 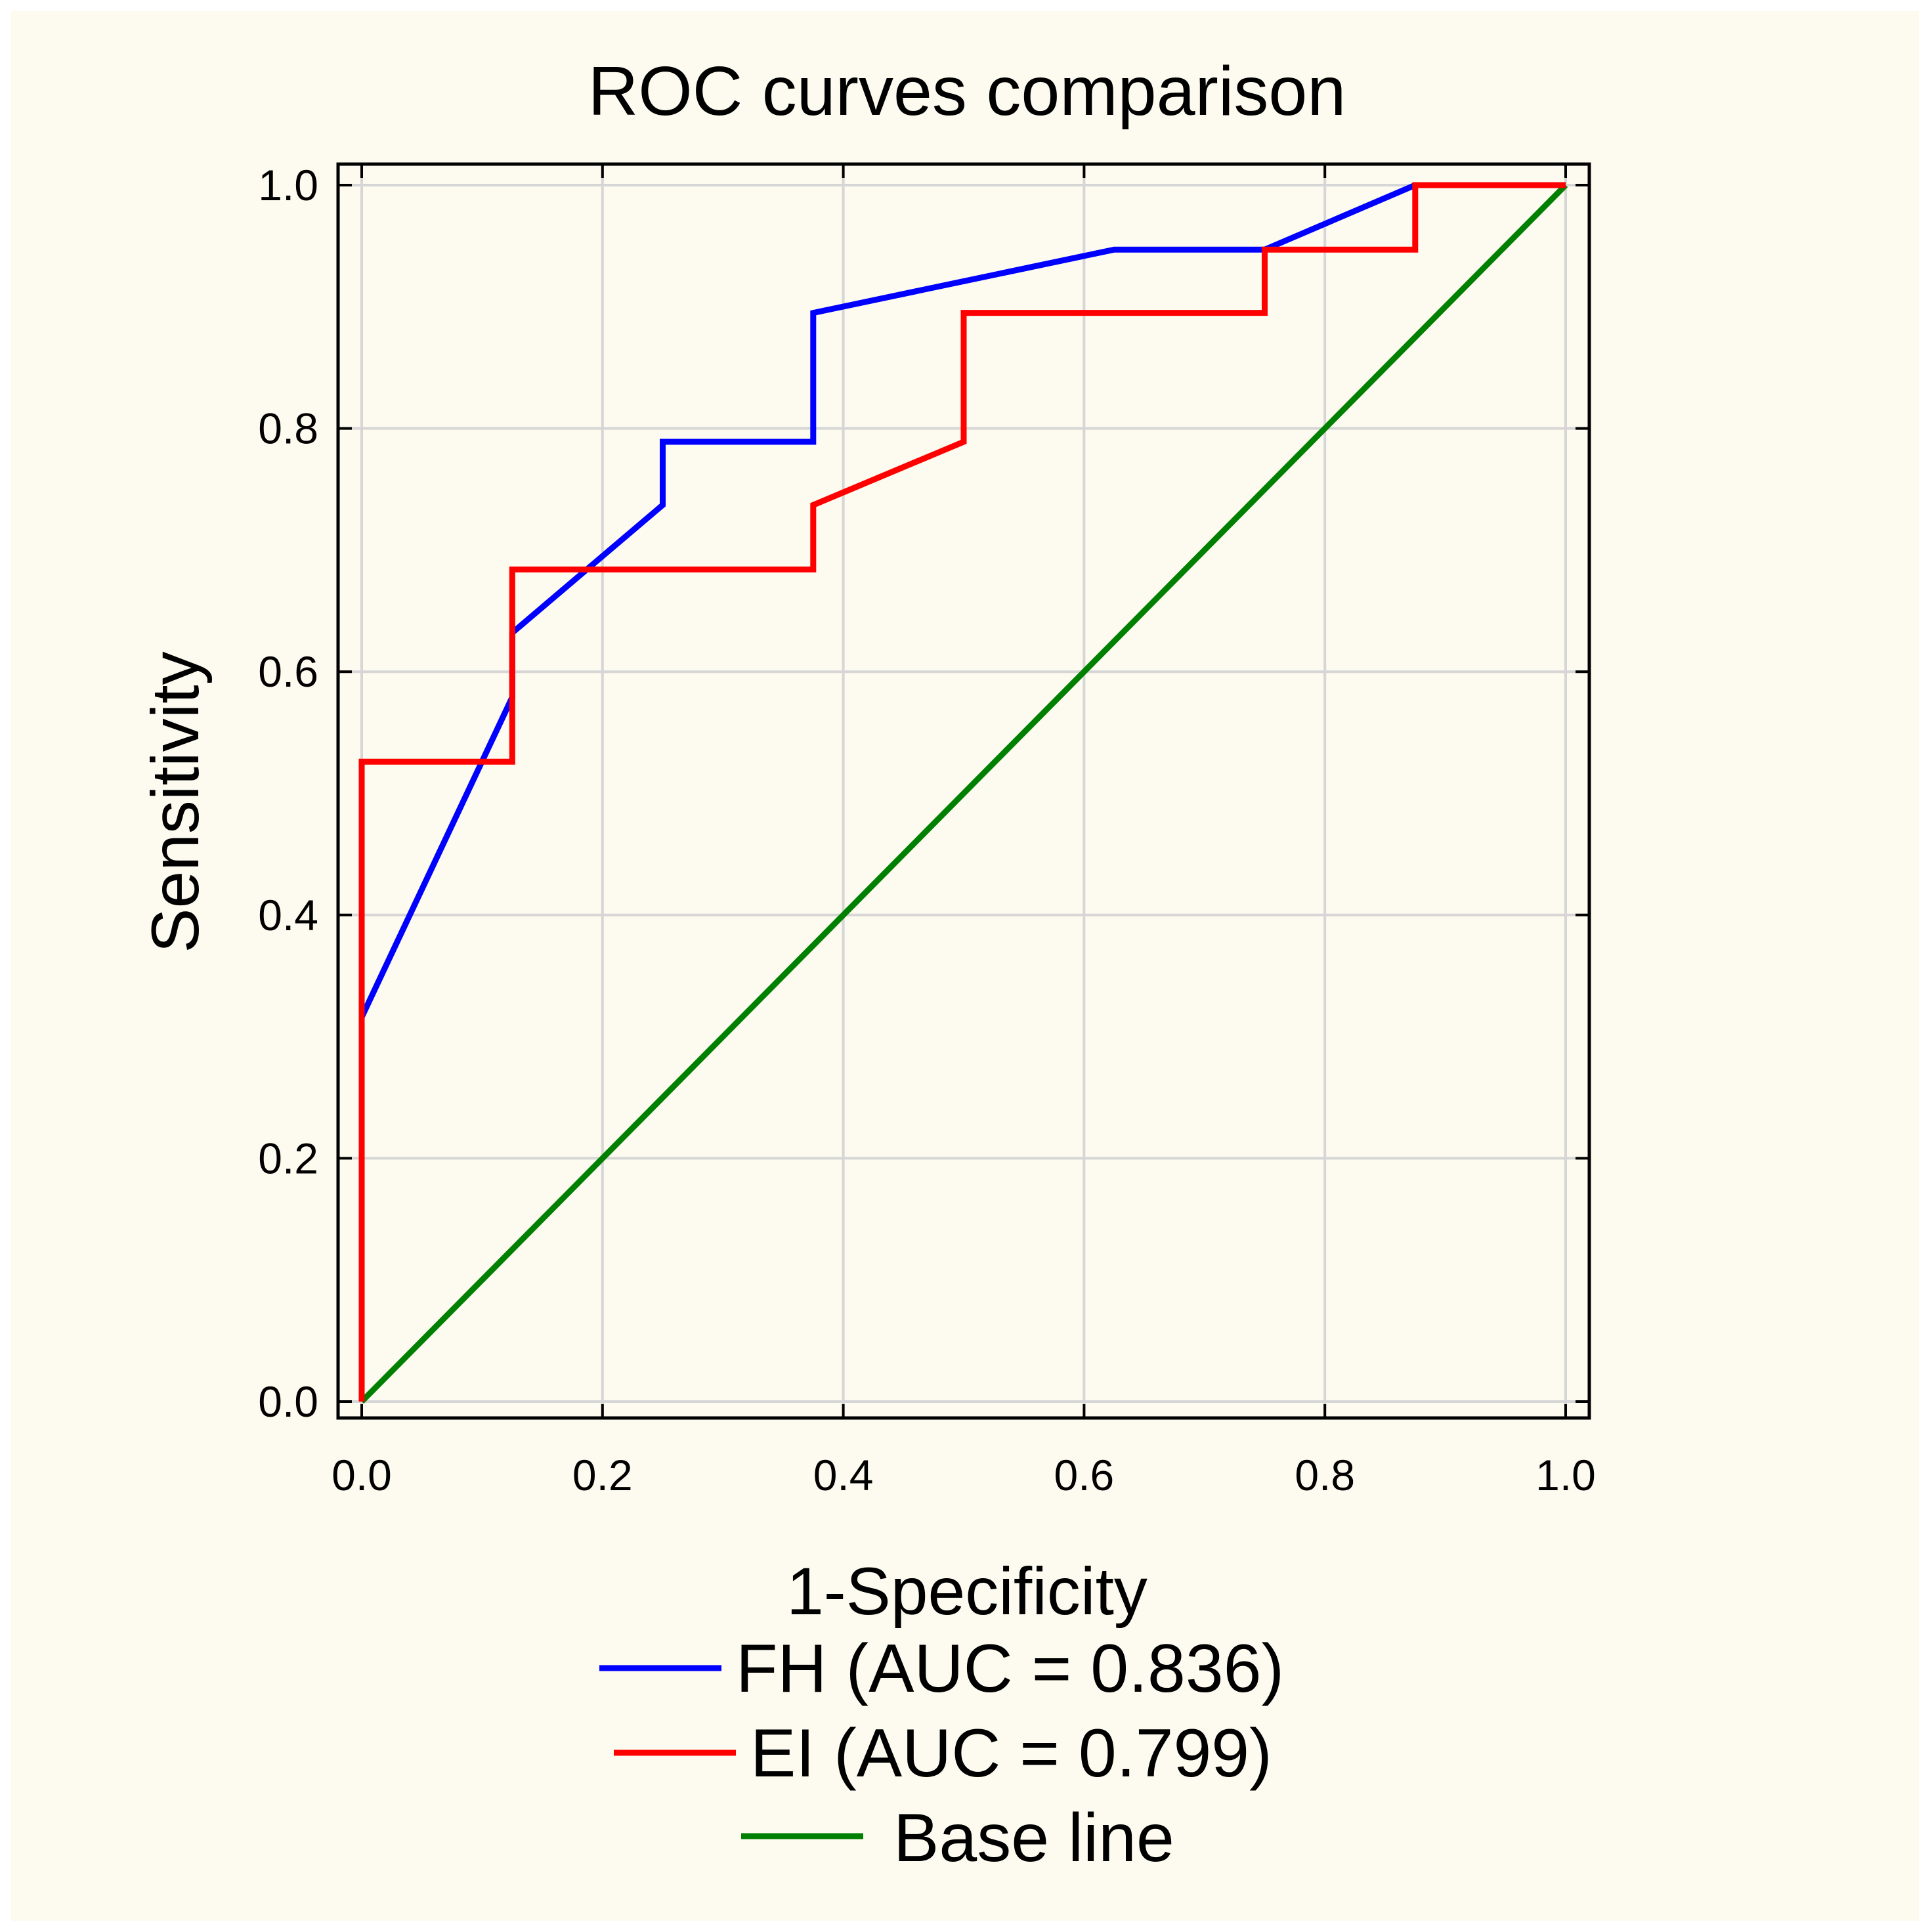 I want to click on chart-title: ROC curves comparison, so click(x=967, y=91).